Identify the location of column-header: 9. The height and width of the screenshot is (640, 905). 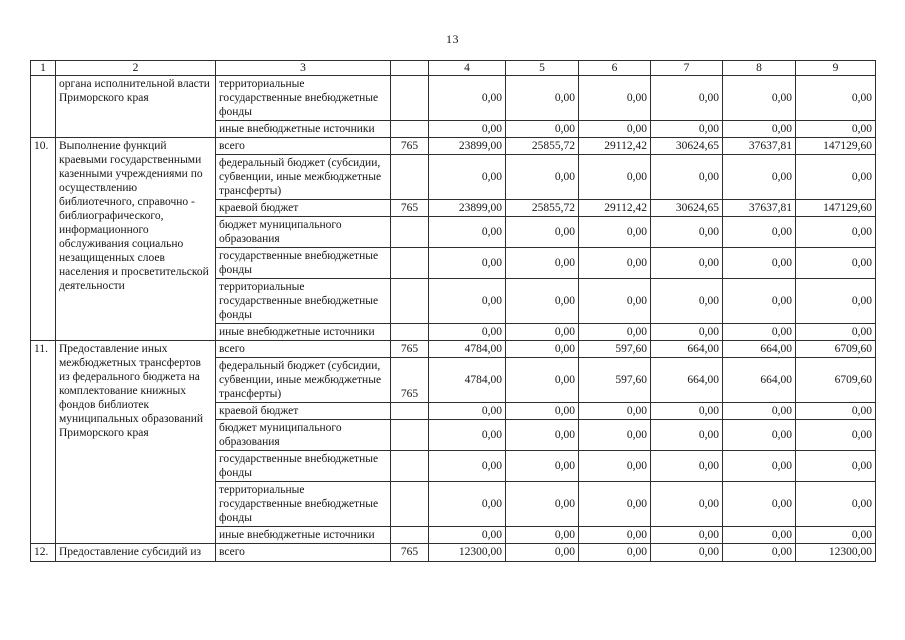
(835, 68).